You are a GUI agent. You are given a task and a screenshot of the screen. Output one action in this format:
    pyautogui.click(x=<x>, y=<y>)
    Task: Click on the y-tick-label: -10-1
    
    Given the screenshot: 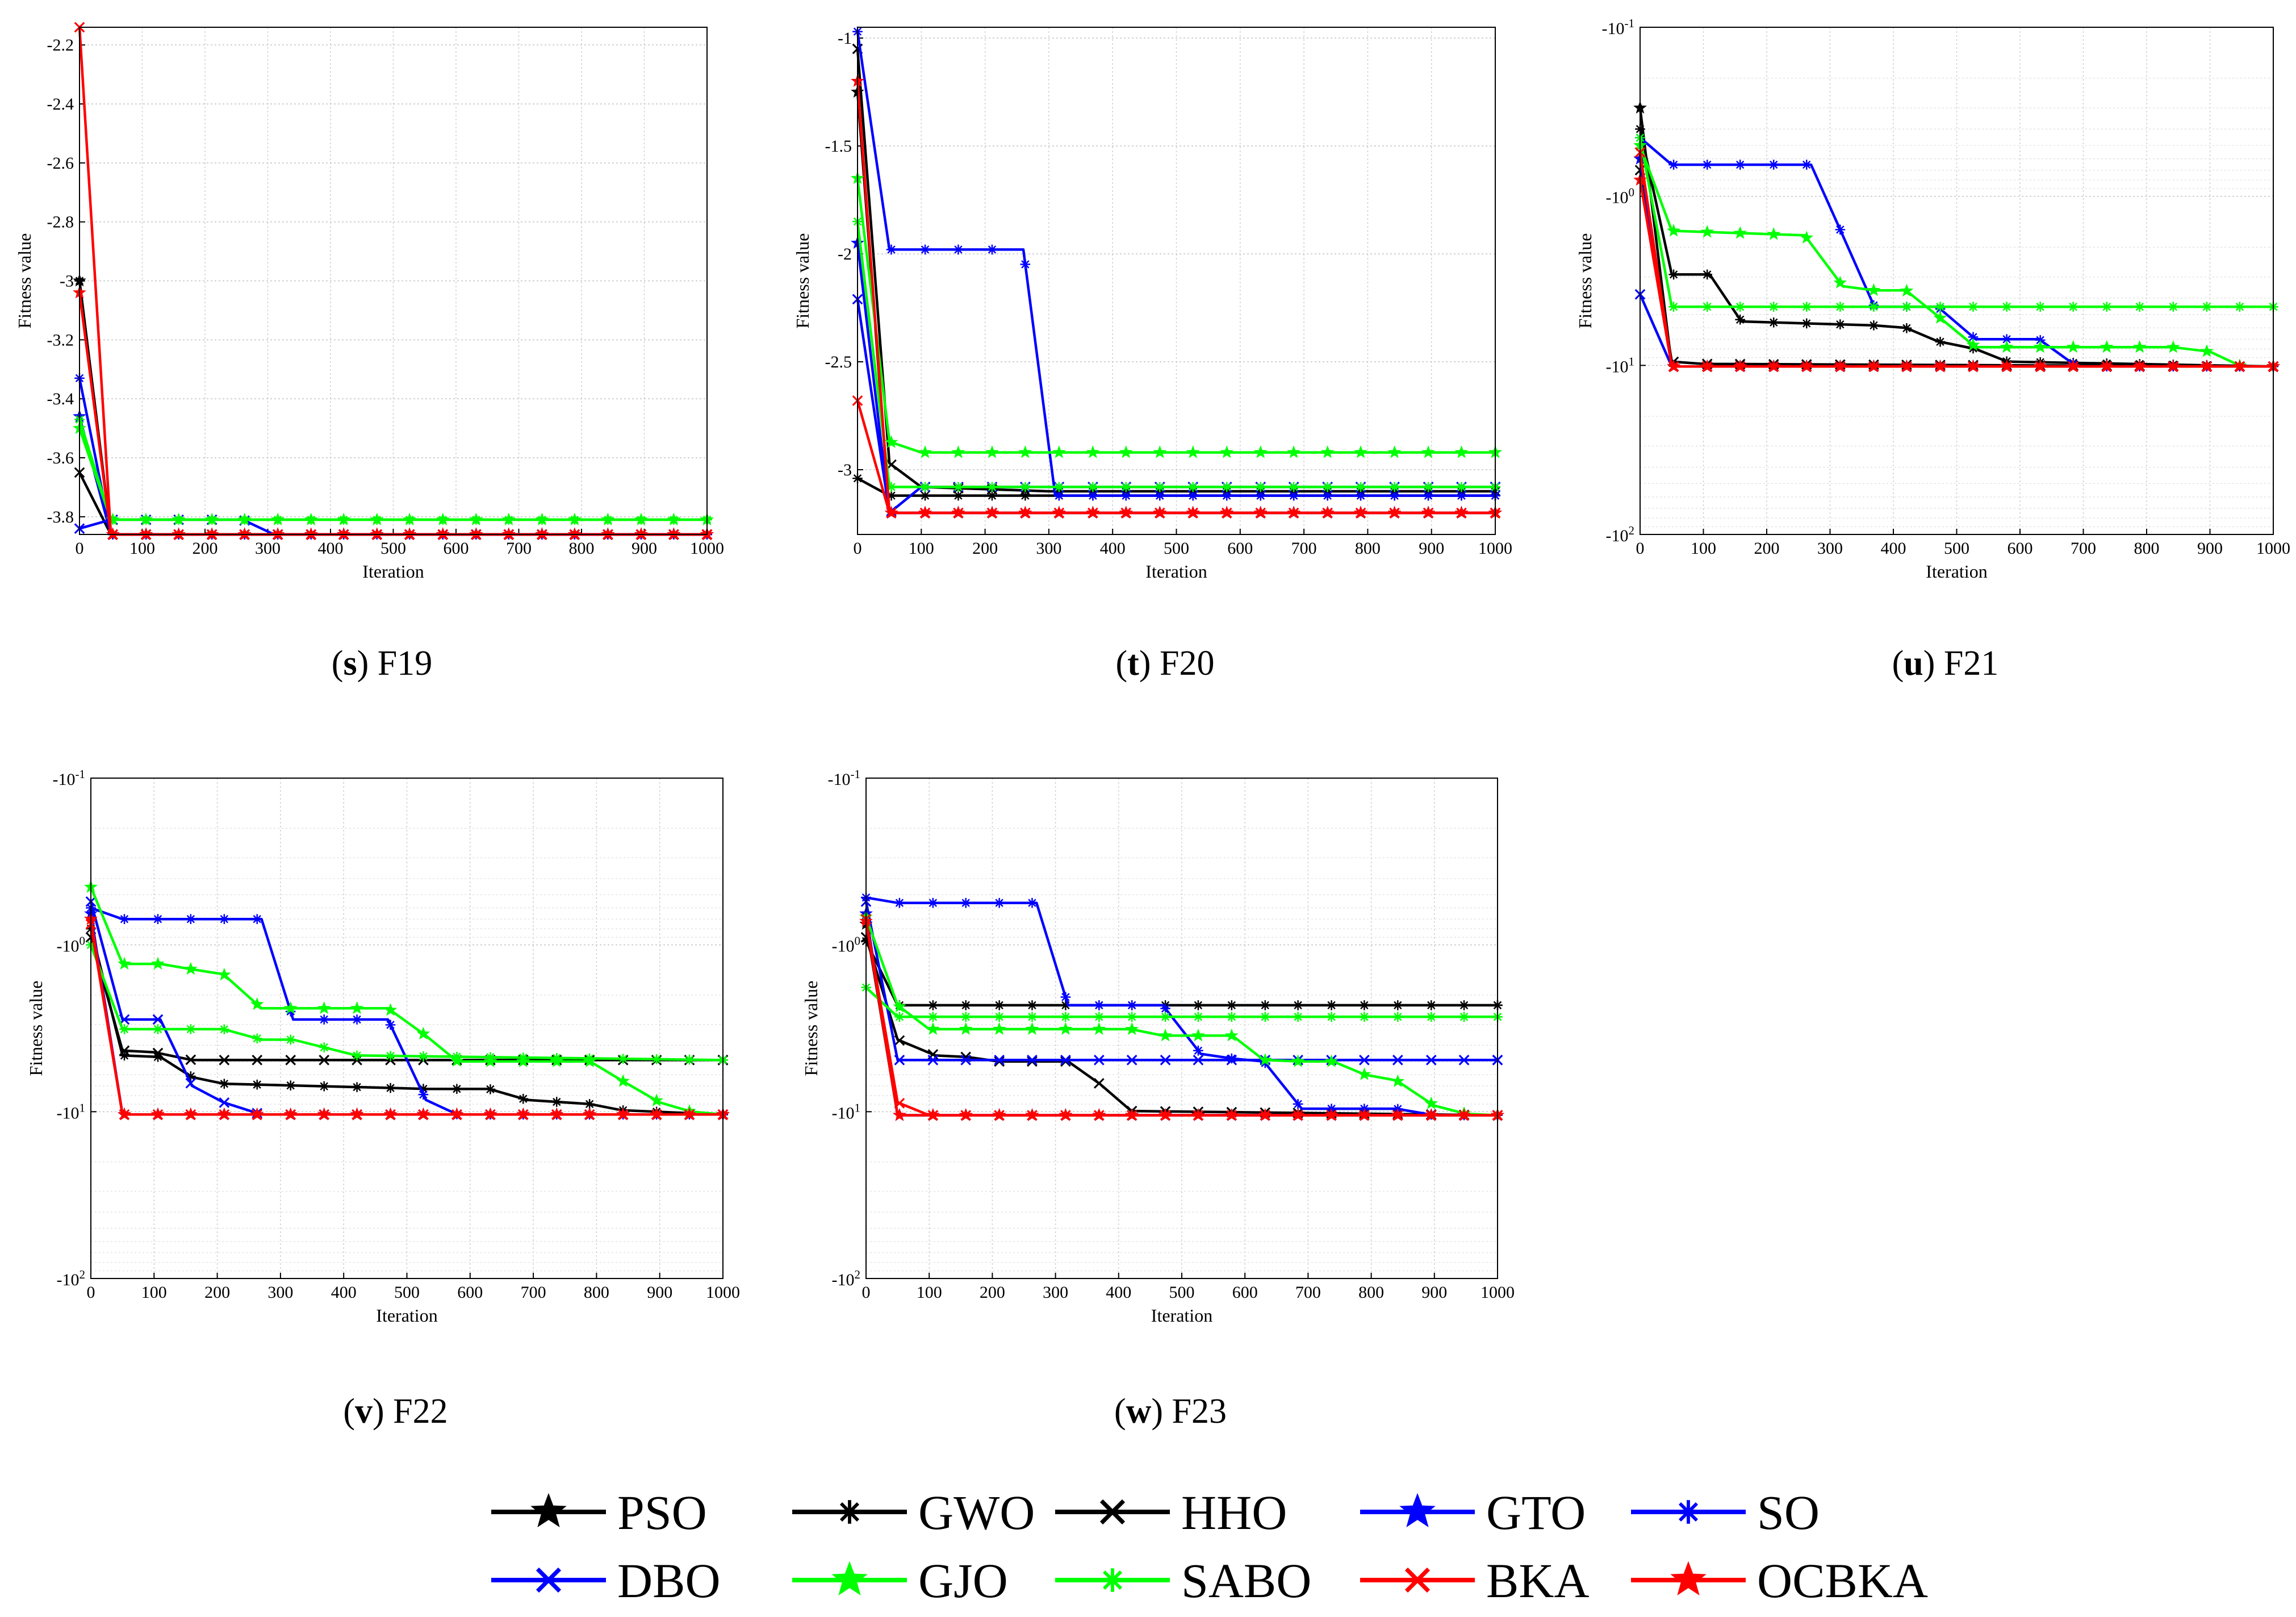 What is the action you would take?
    pyautogui.click(x=69, y=778)
    